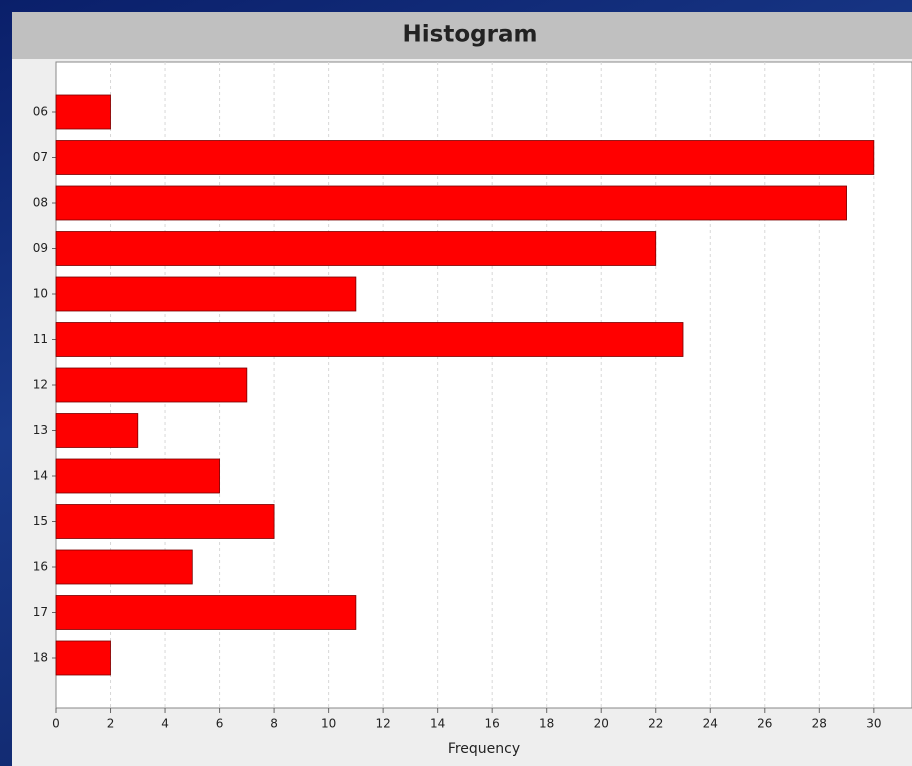  What do you see at coordinates (328, 724) in the screenshot?
I see `x-tick-label: 10` at bounding box center [328, 724].